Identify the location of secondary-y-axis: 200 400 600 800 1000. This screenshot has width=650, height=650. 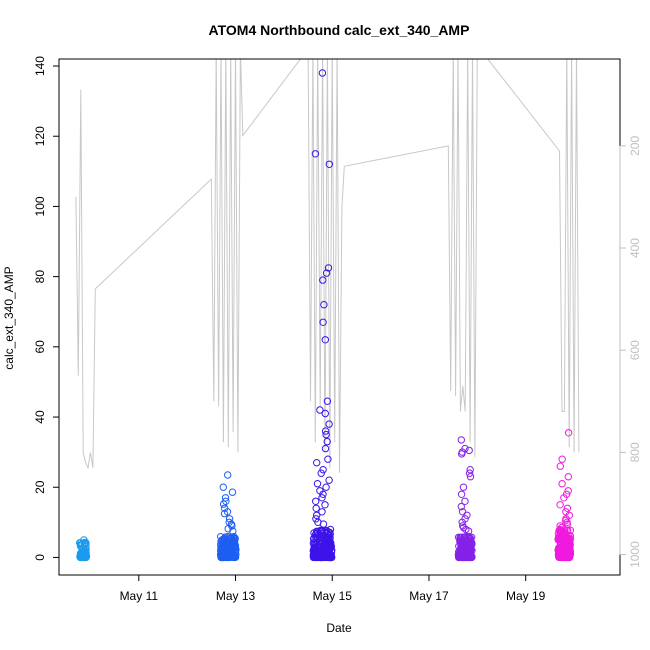
(630, 352).